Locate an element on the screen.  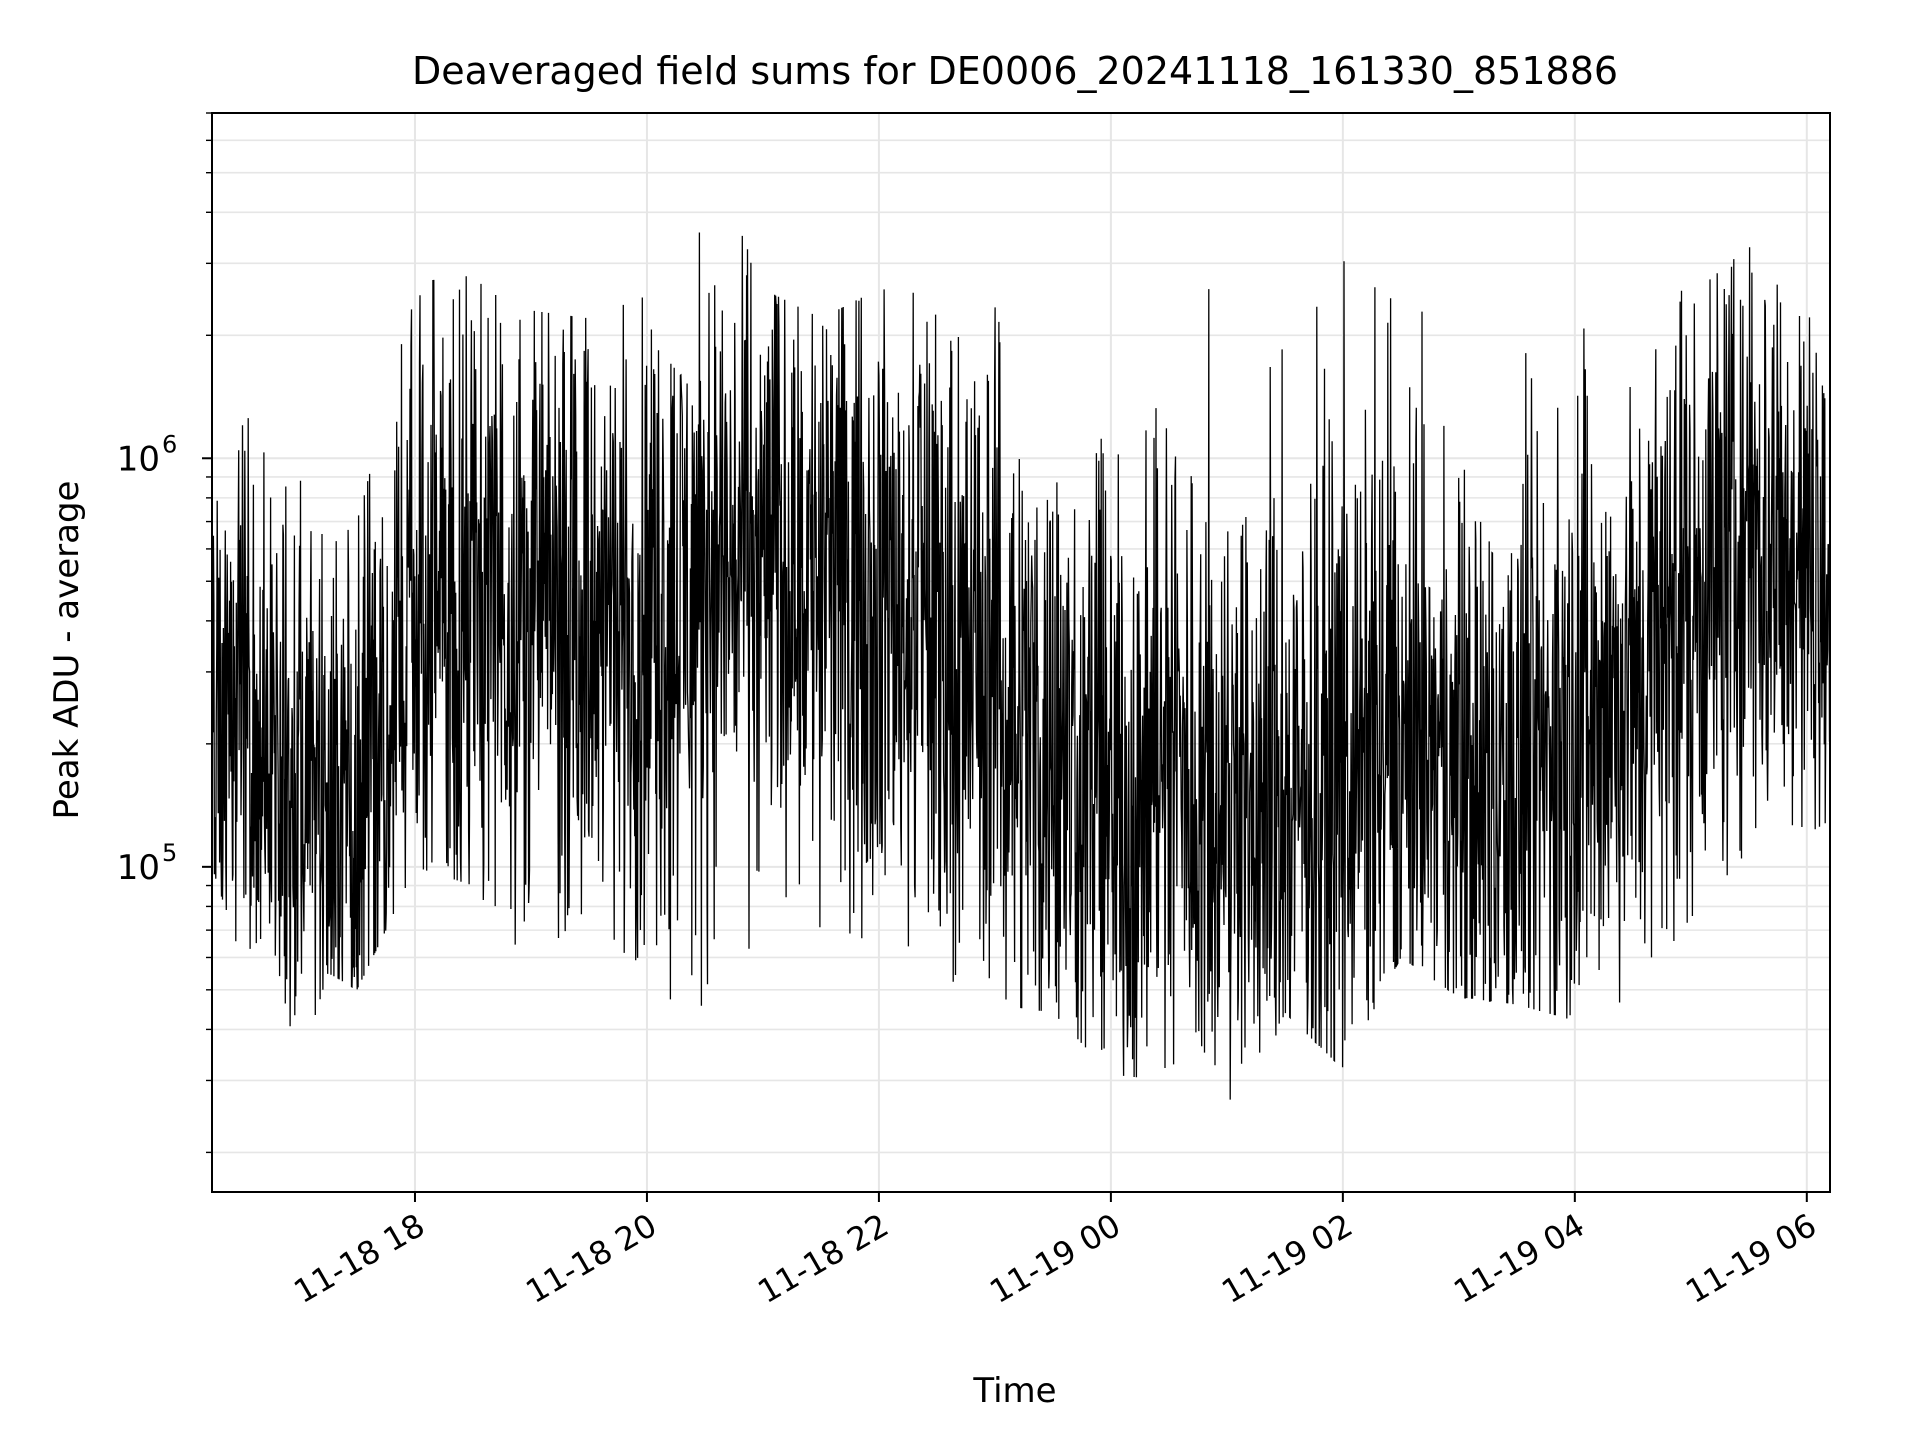
y-tick-label-exponent: 6 is located at coordinates (169, 444).